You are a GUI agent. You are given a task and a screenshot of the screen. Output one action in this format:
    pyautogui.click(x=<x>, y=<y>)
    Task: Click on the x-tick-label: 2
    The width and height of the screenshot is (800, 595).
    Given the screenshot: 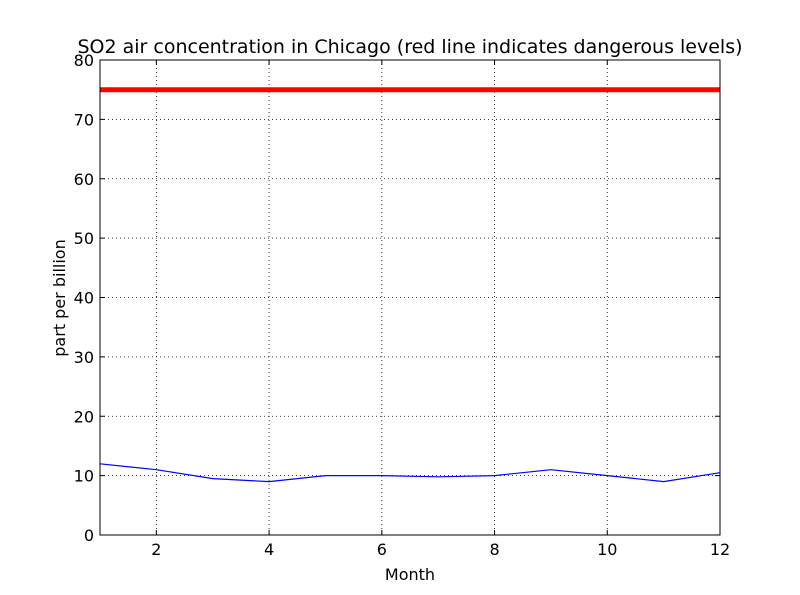 What is the action you would take?
    pyautogui.click(x=156, y=549)
    